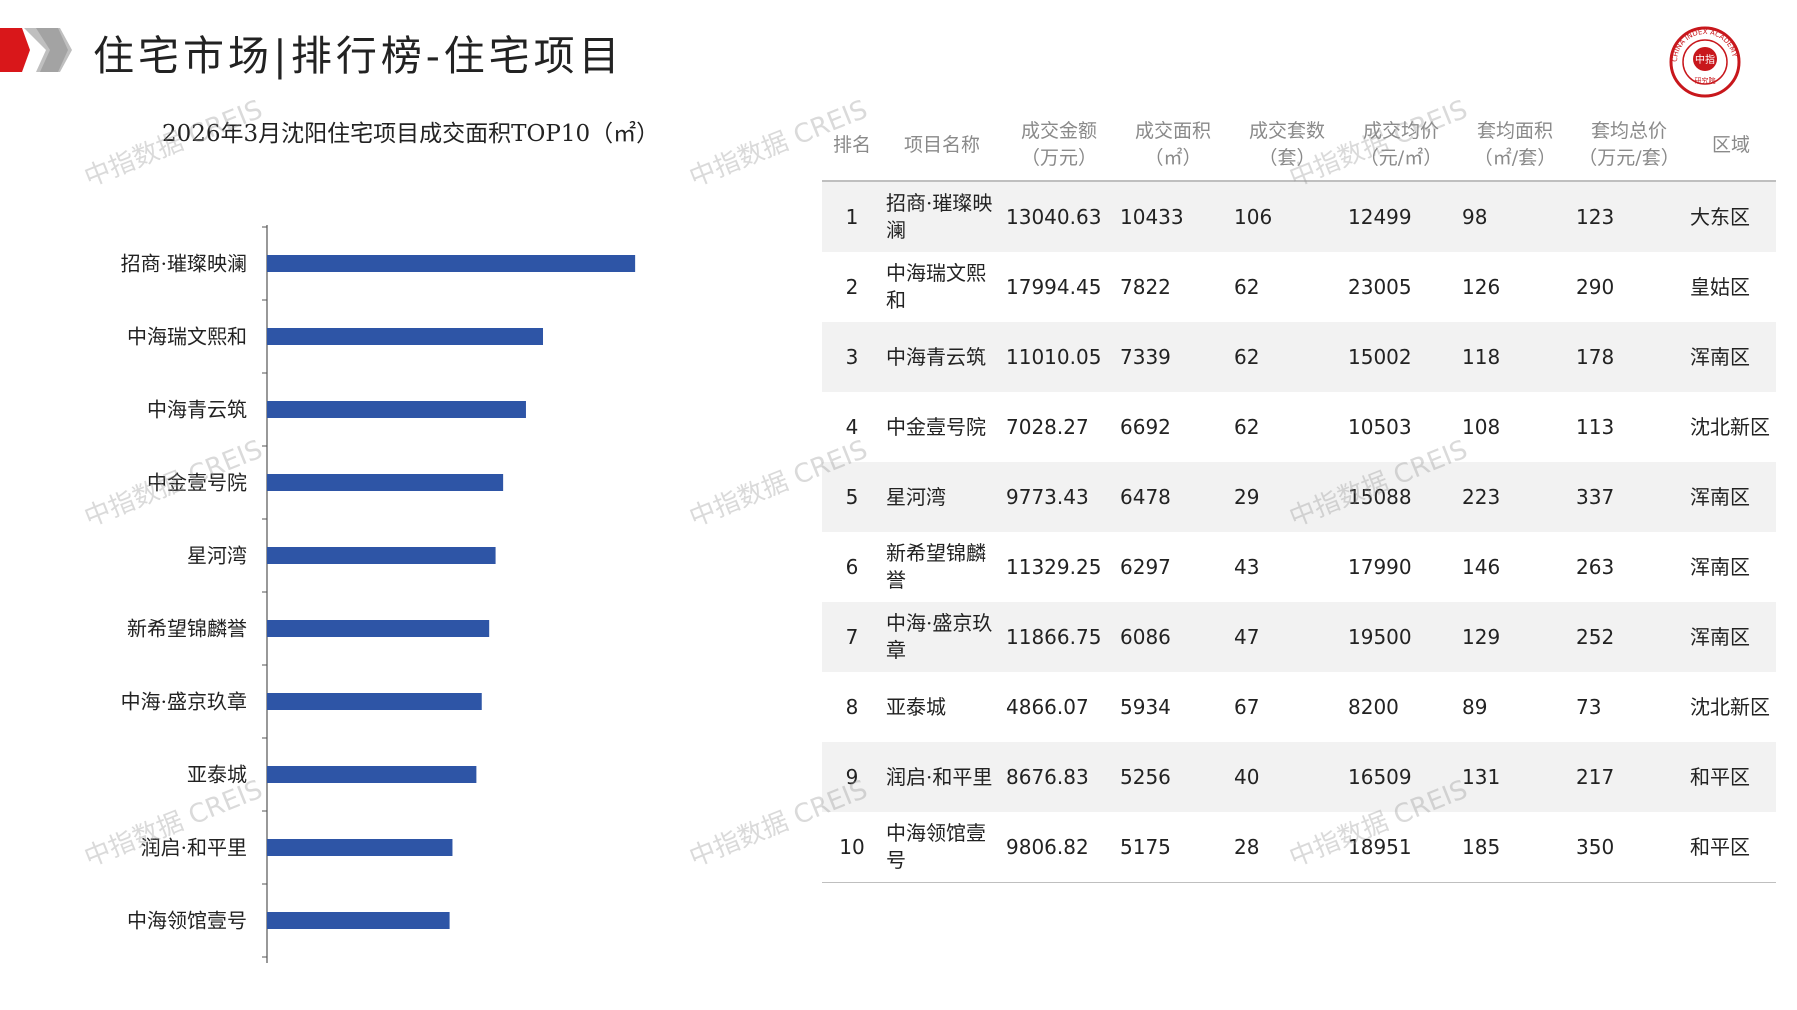 The image size is (1797, 1010). Describe the element at coordinates (1380, 426) in the screenshot. I see `table-cell: 10503` at that location.